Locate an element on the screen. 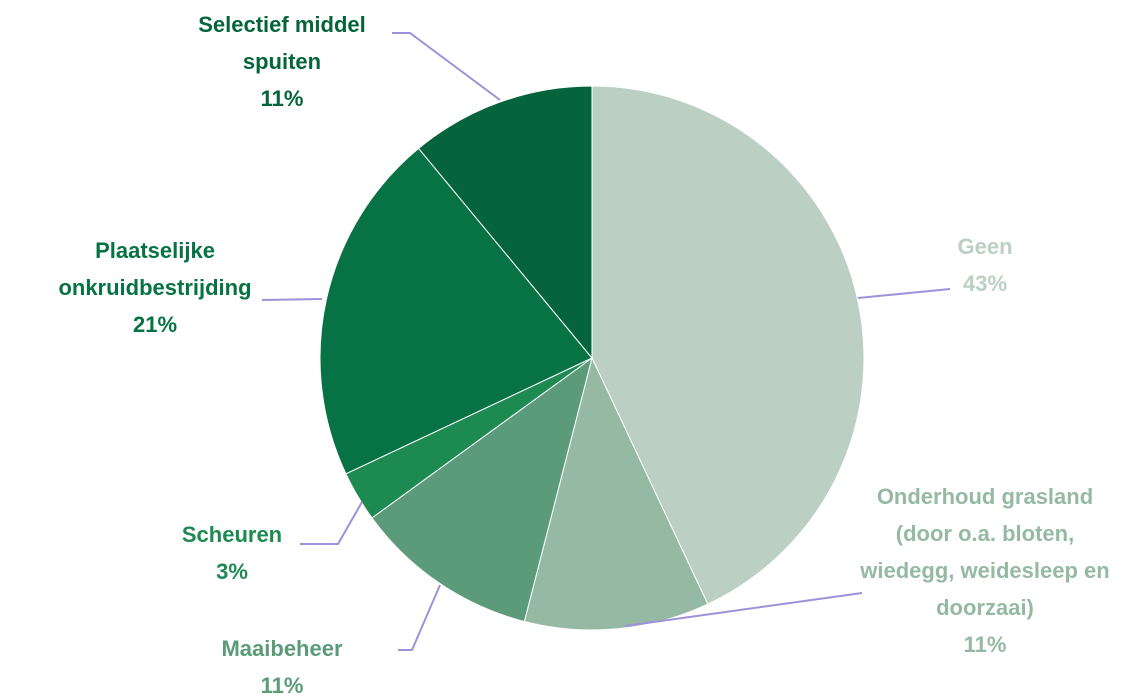 This screenshot has width=1137, height=696. category-label: Selectief middel spuiten is located at coordinates (282, 43).